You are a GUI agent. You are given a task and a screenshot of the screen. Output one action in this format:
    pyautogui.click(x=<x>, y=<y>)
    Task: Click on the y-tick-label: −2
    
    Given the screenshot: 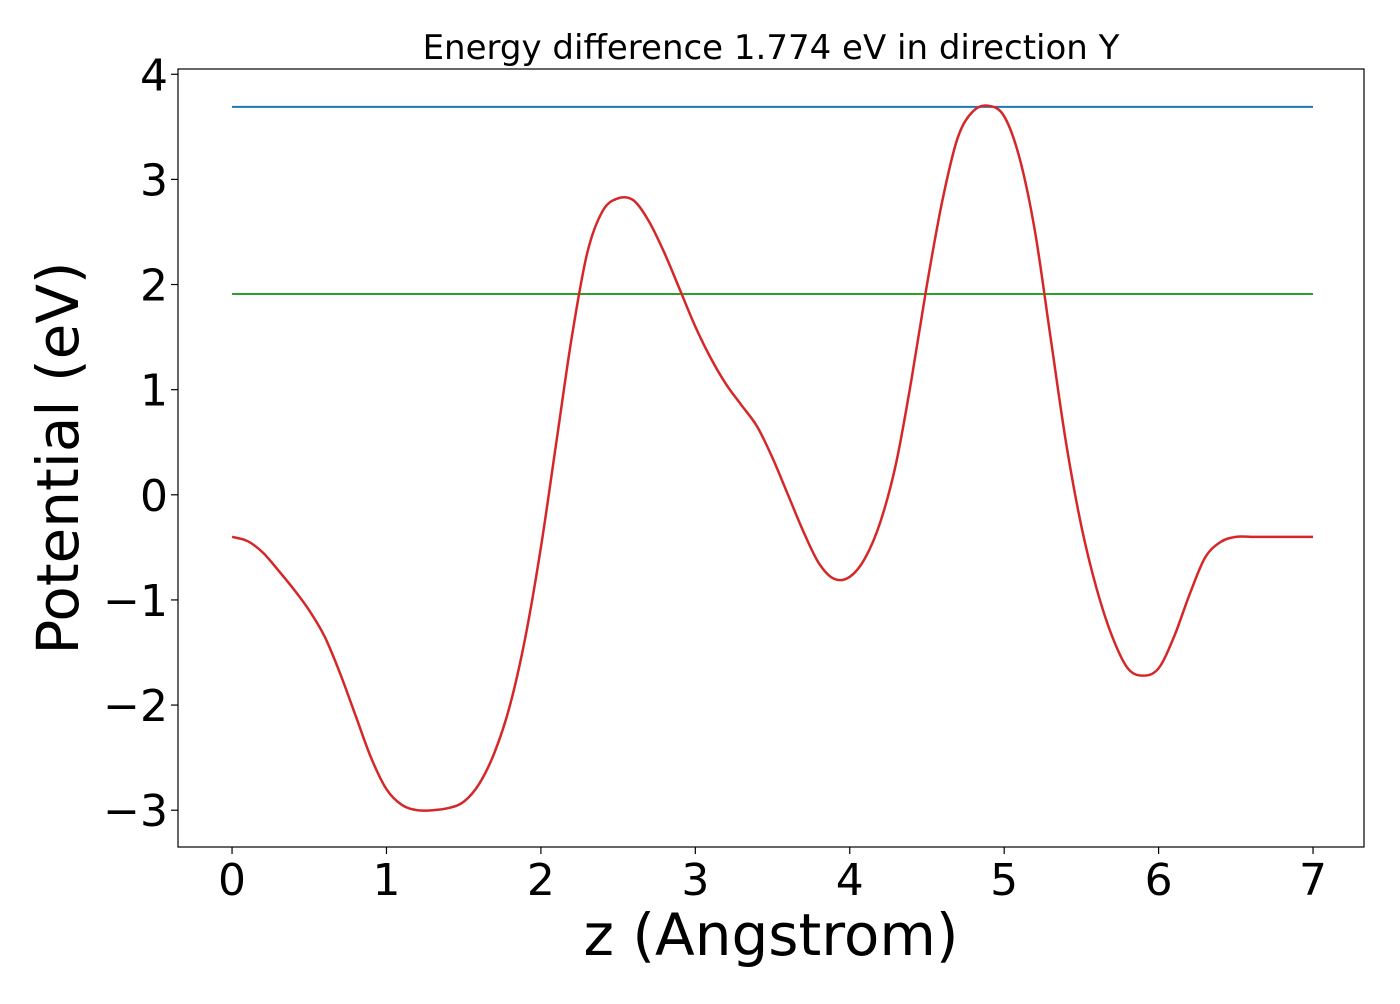 What is the action you would take?
    pyautogui.click(x=135, y=706)
    